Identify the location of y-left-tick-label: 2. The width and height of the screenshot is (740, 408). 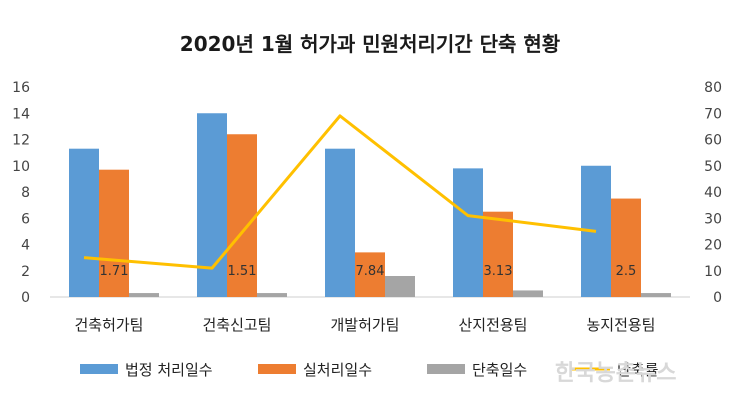
(25, 272).